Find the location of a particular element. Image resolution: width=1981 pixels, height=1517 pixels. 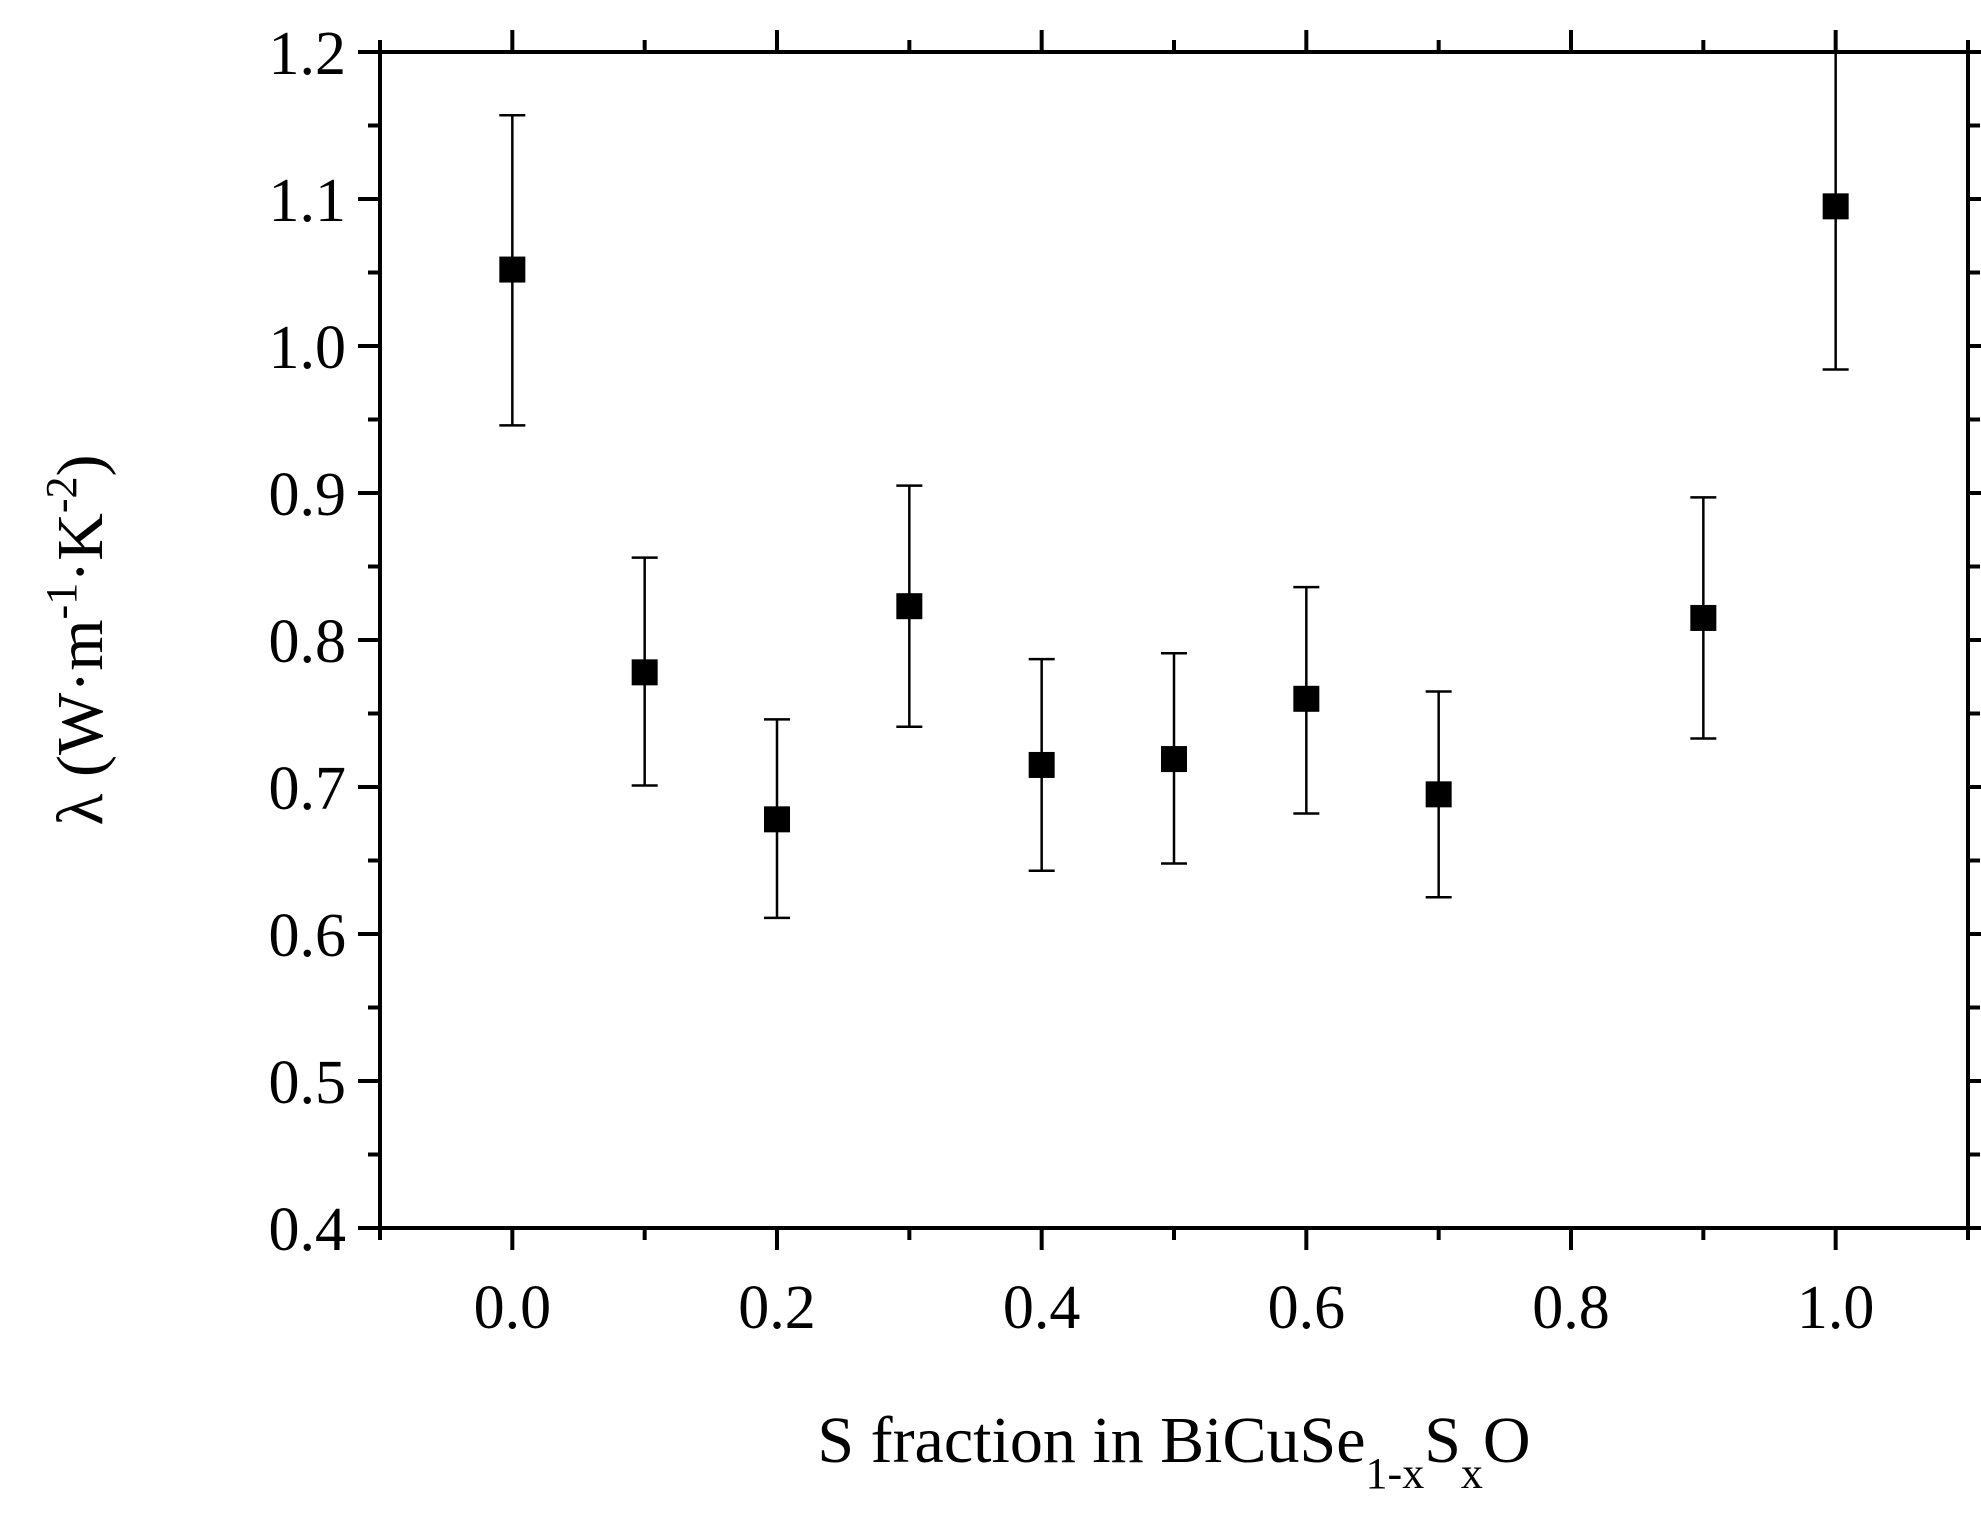

y-tick-label: 0.6 is located at coordinates (308, 936).